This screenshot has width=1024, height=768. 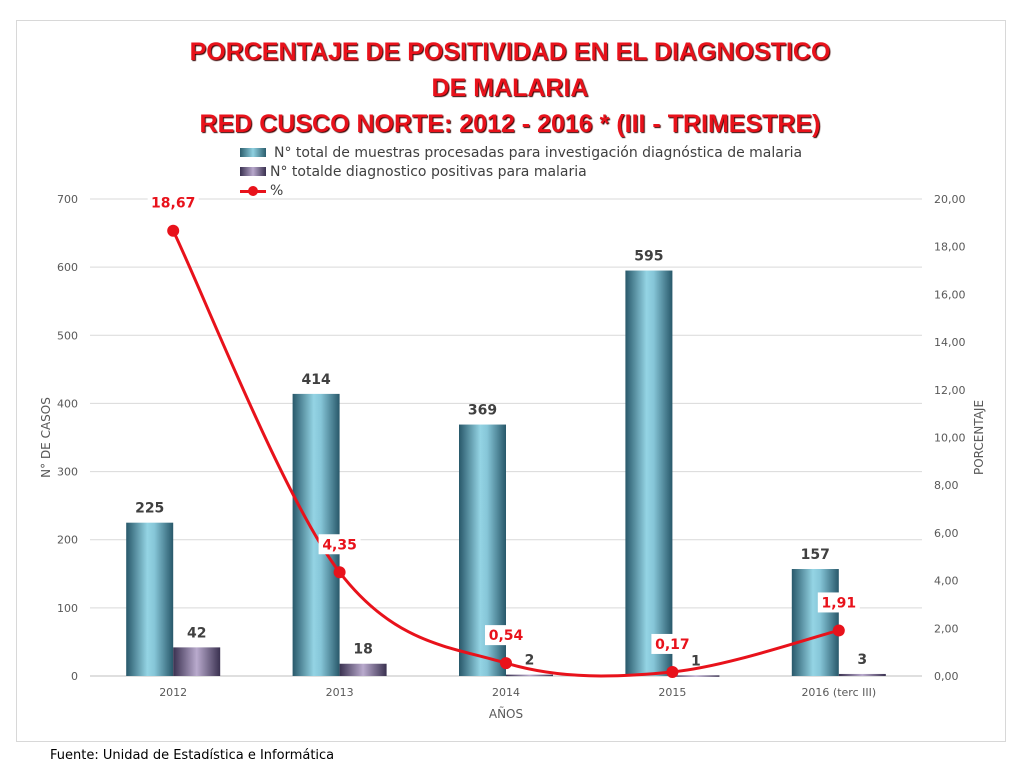 I want to click on y2-tick-label: 2,00, so click(x=946, y=628).